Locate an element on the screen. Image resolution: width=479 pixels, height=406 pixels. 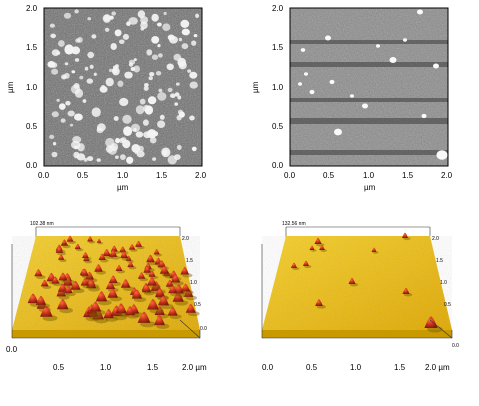
tl-x-tick-1.5: 1.5 is located at coordinates (162, 175).